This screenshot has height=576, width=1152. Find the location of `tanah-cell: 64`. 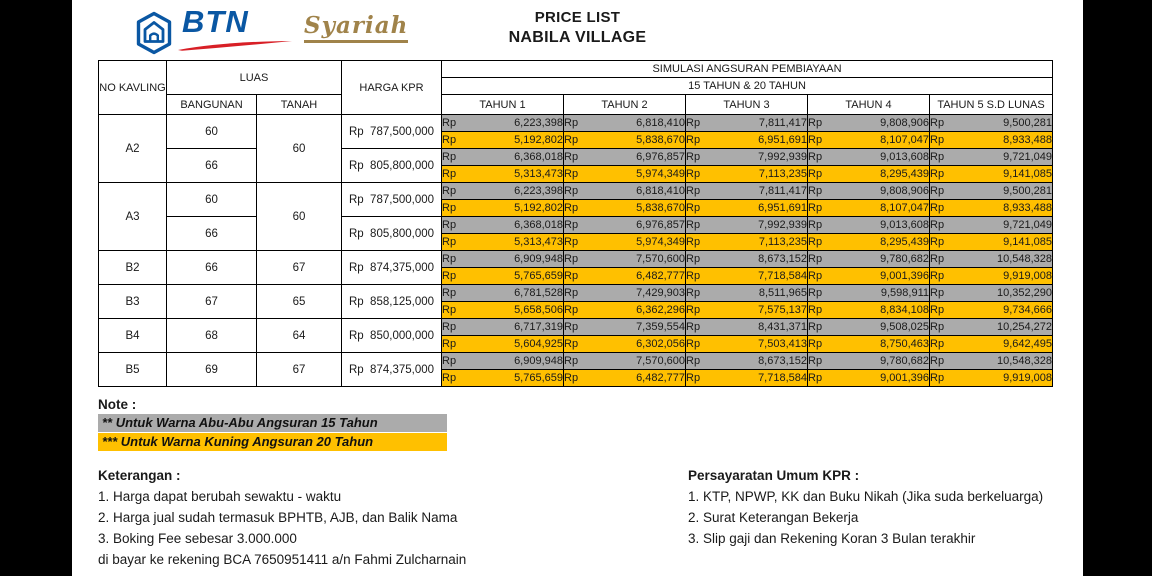

tanah-cell: 64 is located at coordinates (299, 335).